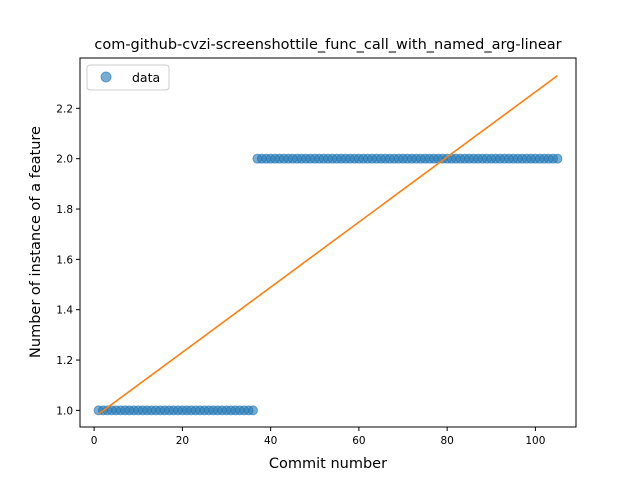 Image resolution: width=640 pixels, height=484 pixels. Describe the element at coordinates (535, 441) in the screenshot. I see `x-tick-label: 100` at that location.